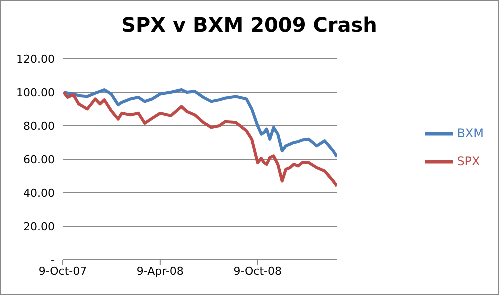 This screenshot has height=295, width=499. Describe the element at coordinates (39, 193) in the screenshot. I see `y-tick-label: 40.00` at that location.